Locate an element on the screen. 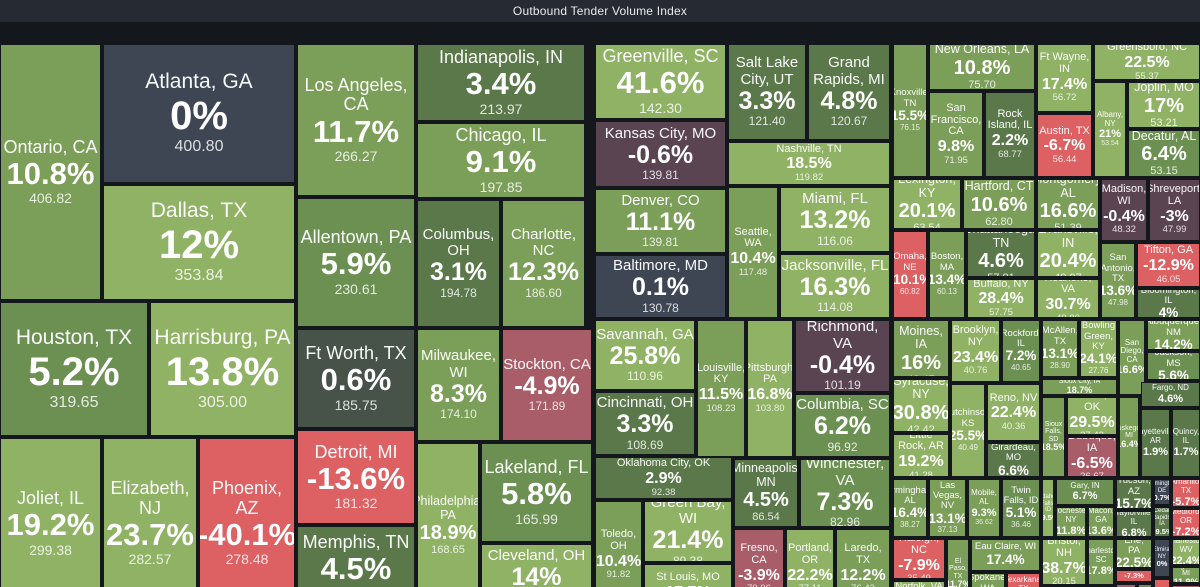 The height and width of the screenshot is (587, 1200). treemap-tile: Erie, PA 22.5% is located at coordinates (1134, 553).